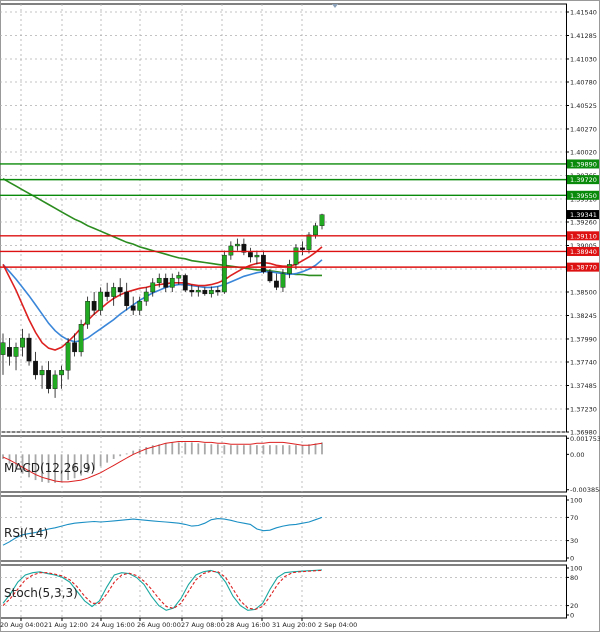  I want to click on time-label: 26 Aug 00:00, so click(159, 625).